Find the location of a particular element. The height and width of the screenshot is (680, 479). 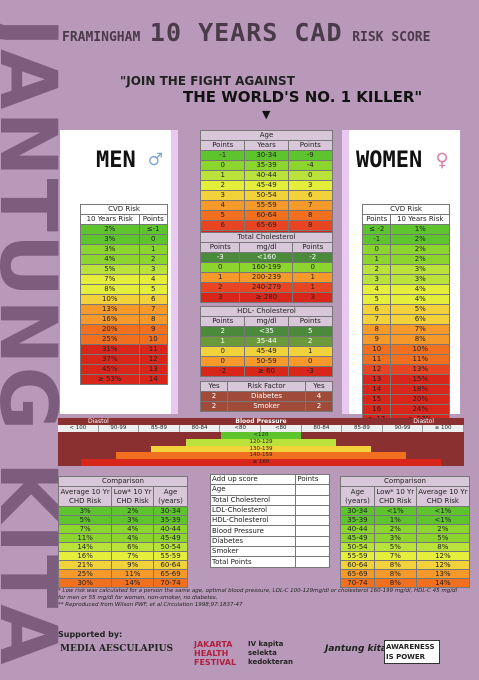

table-row: 1 35-44 2 is located at coordinates (266, 341).